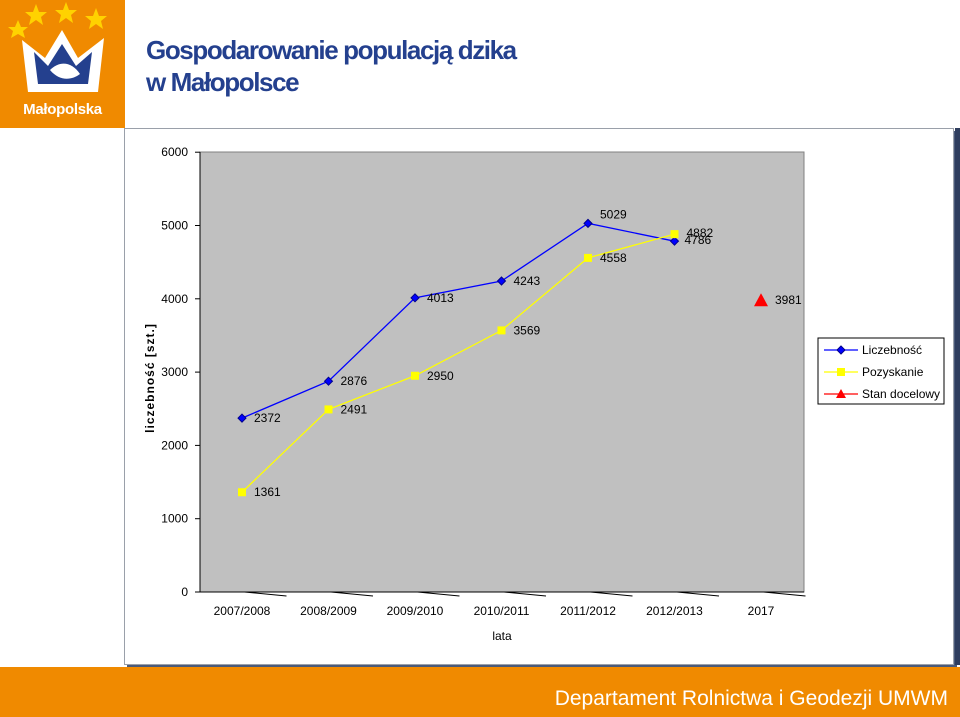 The height and width of the screenshot is (717, 960). Describe the element at coordinates (184, 592) in the screenshot. I see `y-tick-label: 0` at that location.